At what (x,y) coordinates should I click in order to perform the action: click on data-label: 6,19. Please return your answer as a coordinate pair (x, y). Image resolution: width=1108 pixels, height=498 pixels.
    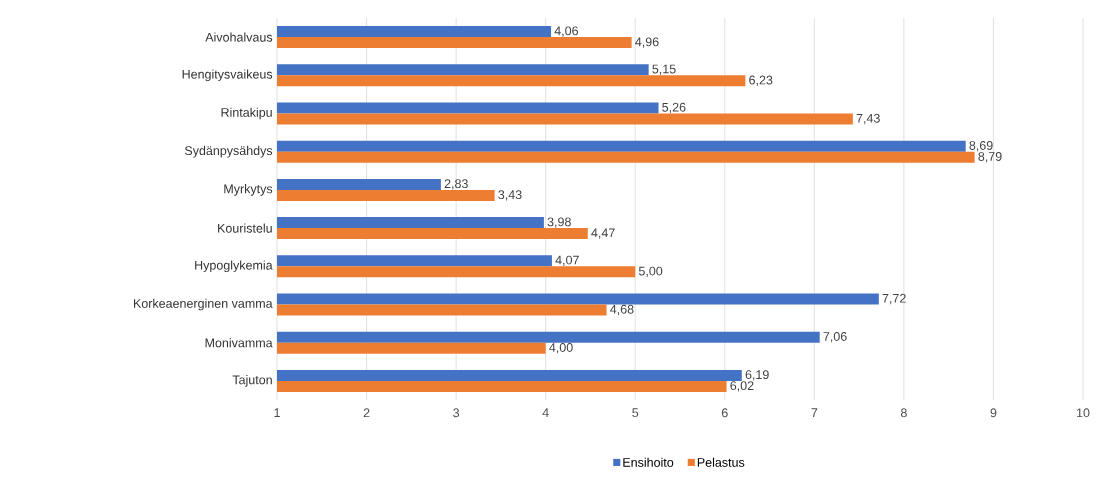
    Looking at the image, I should click on (757, 375).